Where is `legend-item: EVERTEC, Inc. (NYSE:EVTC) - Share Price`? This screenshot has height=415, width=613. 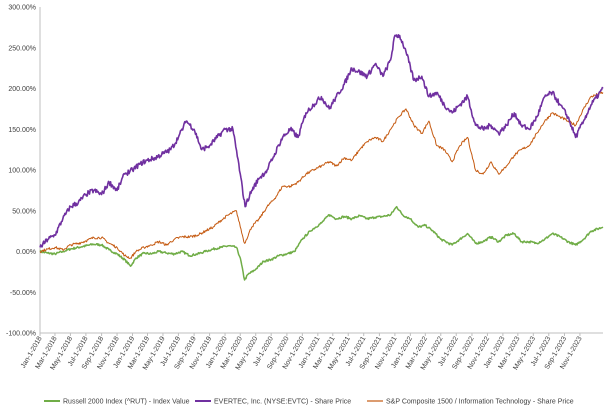
legend-item: EVERTEC, Inc. (NYSE:EVTC) - Share Price is located at coordinates (273, 402).